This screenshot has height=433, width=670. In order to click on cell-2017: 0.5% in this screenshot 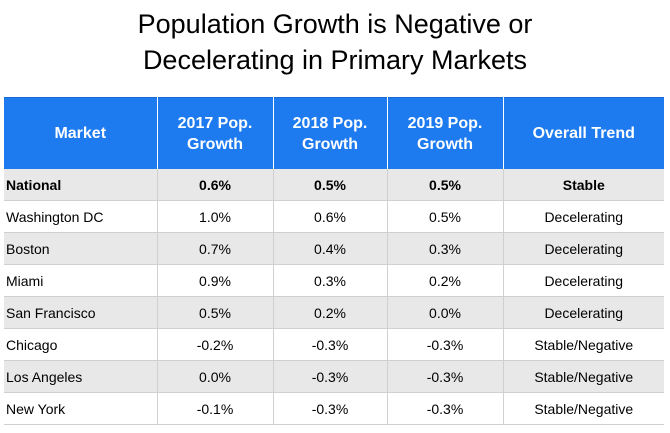, I will do `click(215, 312)`.